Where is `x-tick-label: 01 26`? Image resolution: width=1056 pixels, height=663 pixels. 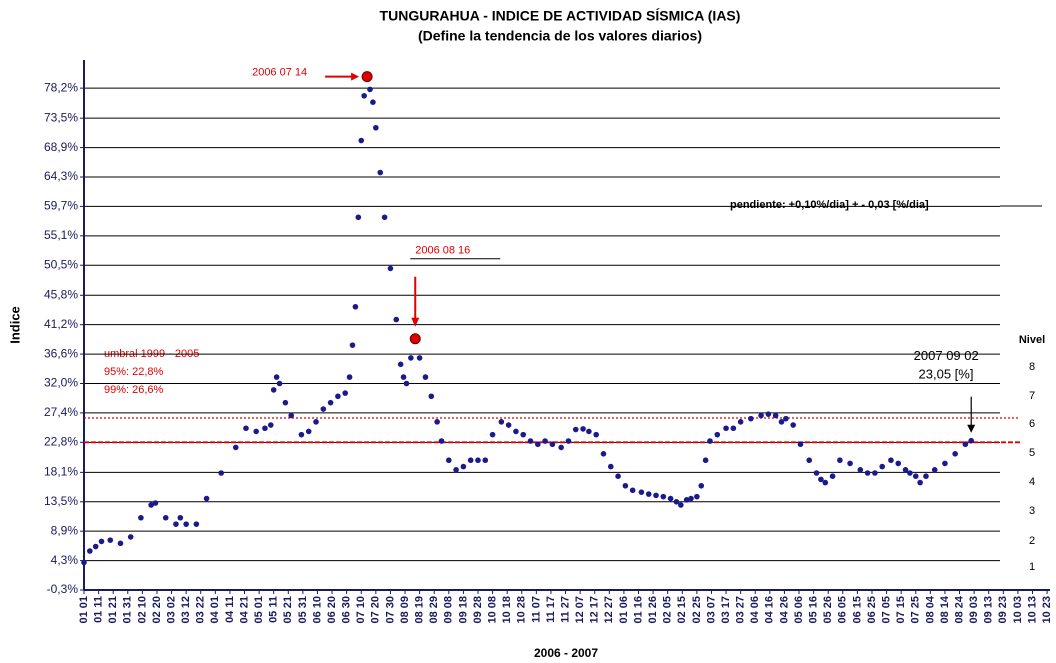
x-tick-label: 01 26 is located at coordinates (653, 610).